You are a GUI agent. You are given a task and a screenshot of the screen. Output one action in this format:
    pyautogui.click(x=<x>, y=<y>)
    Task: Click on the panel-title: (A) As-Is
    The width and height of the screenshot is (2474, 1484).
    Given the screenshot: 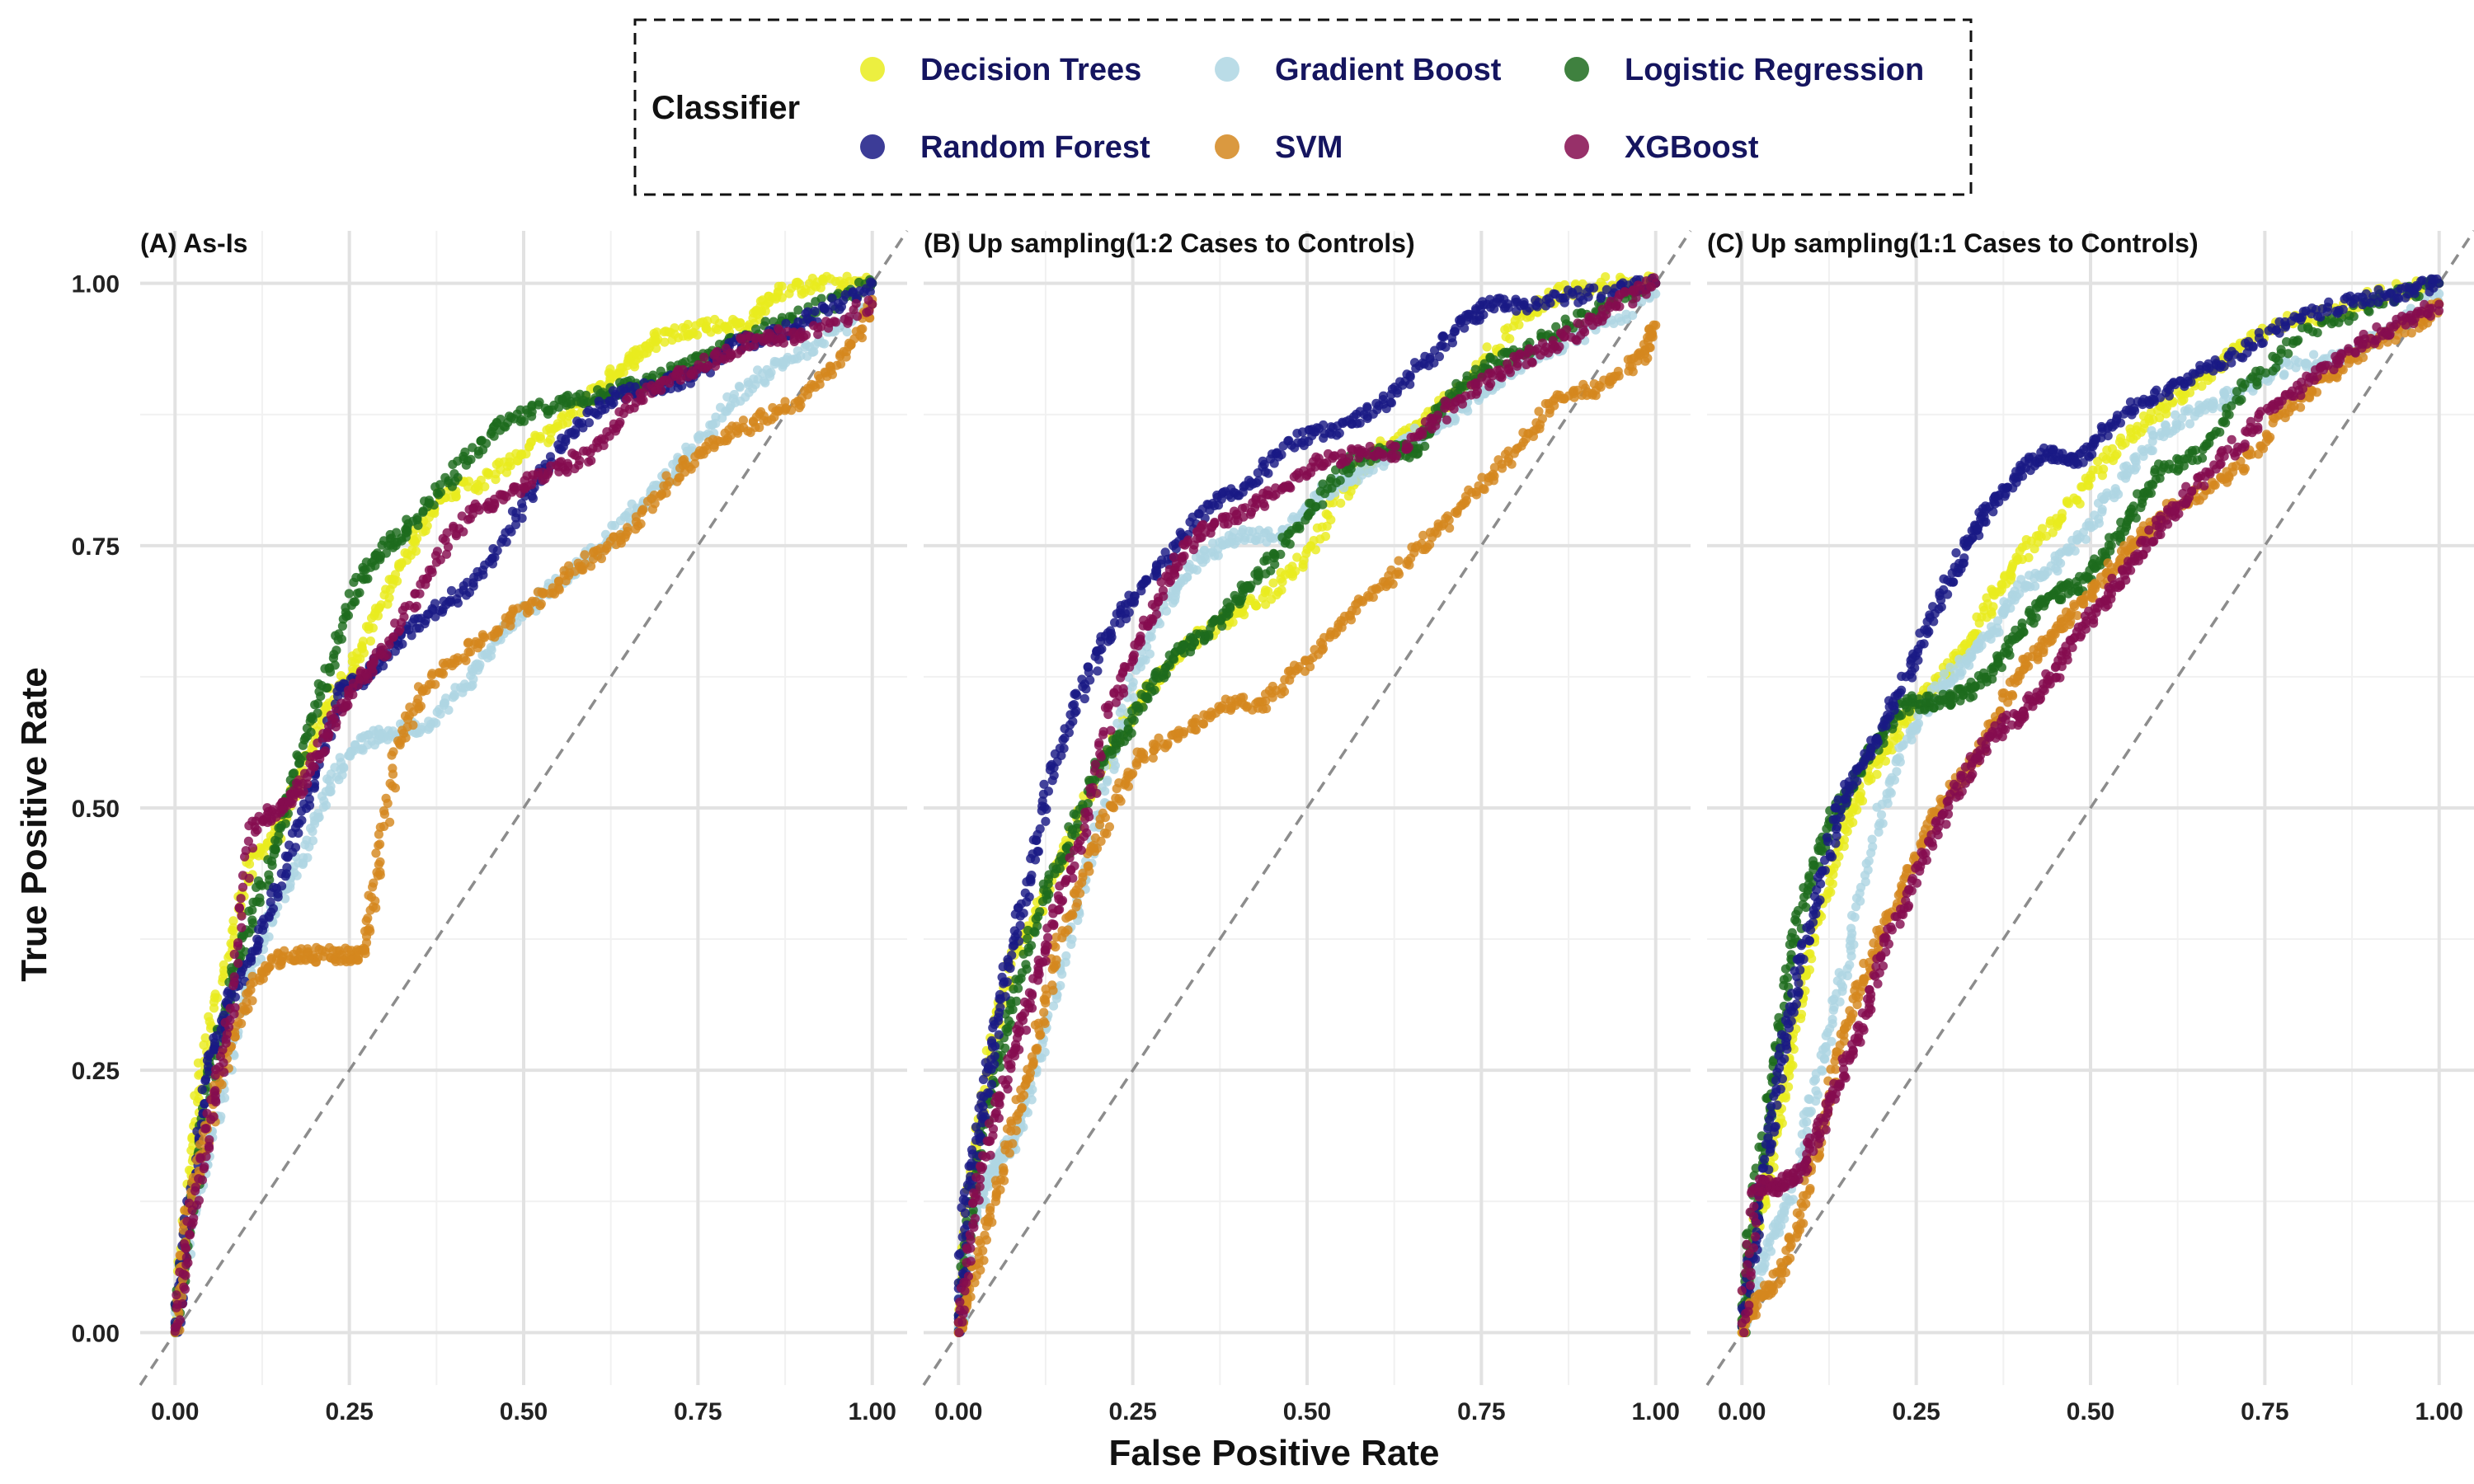 What is the action you would take?
    pyautogui.click(x=193, y=243)
    